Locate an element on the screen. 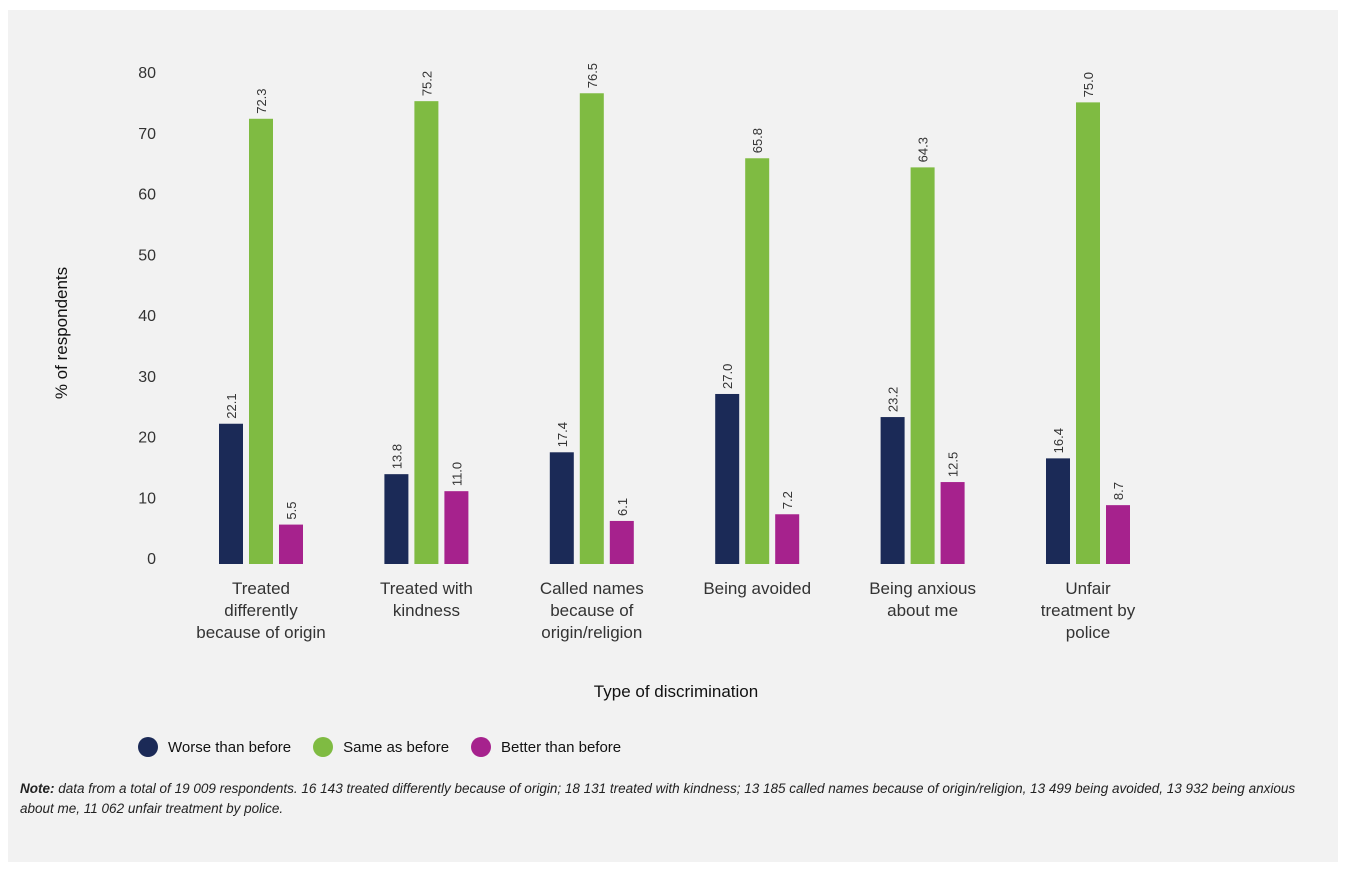 The image size is (1346, 874). legend-item: Worse than before is located at coordinates (214, 747).